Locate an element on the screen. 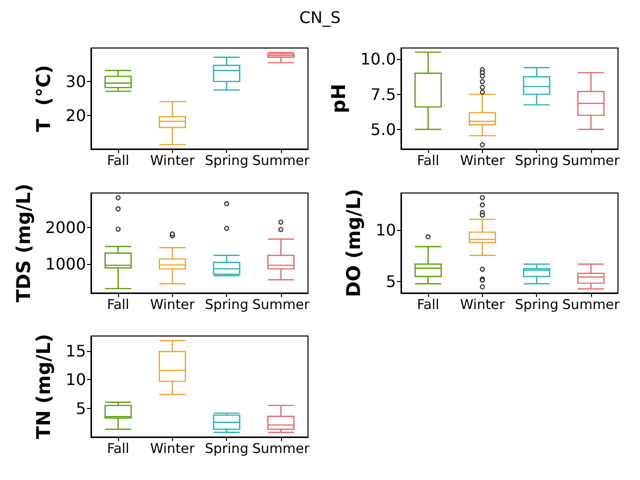 The width and height of the screenshot is (640, 480). y-tick-label: 15 is located at coordinates (76, 350).